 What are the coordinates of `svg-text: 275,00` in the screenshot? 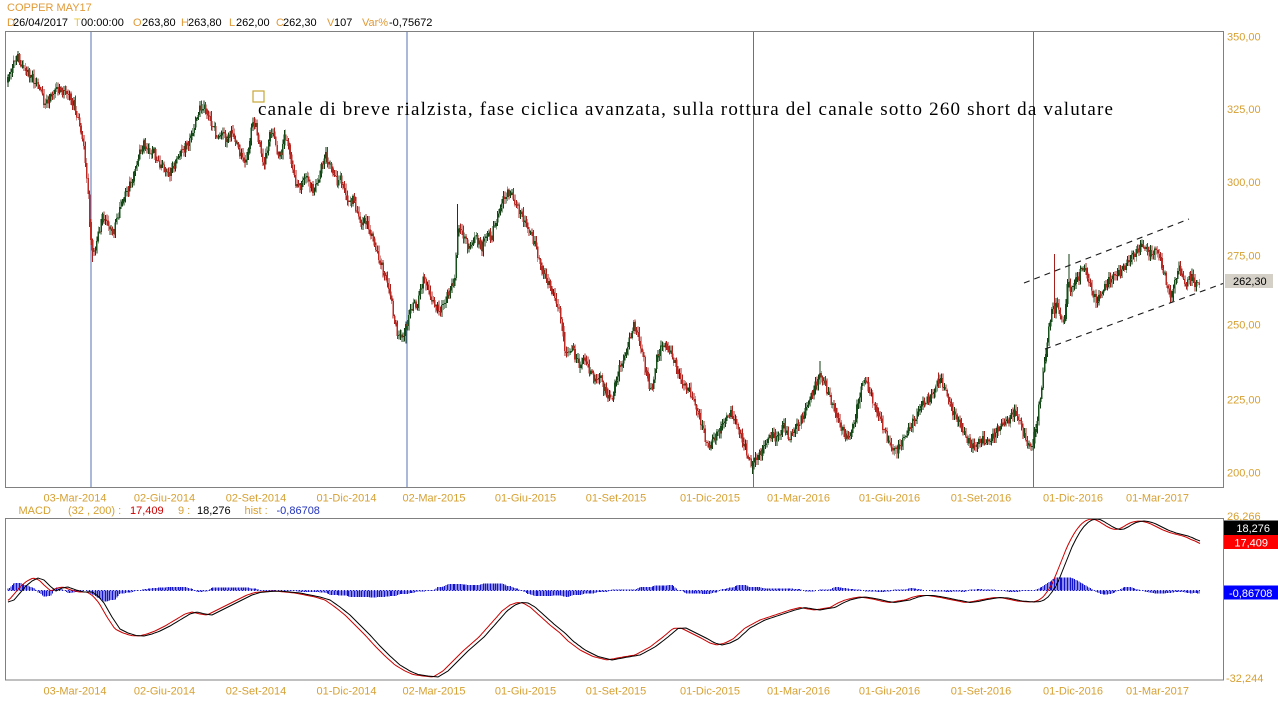 It's located at (1244, 256).